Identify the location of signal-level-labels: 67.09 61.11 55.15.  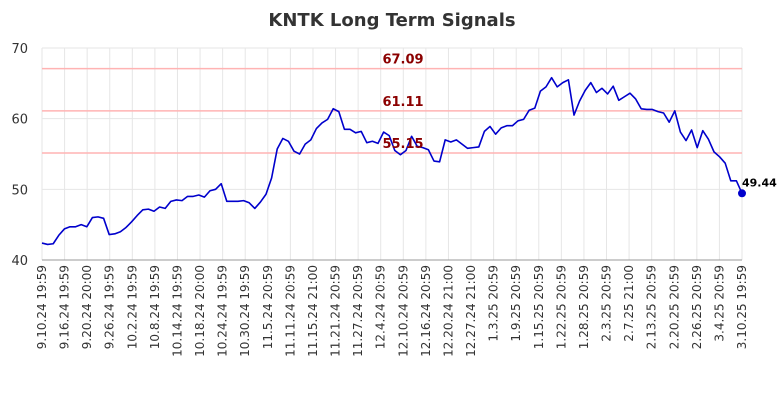
(402, 102).